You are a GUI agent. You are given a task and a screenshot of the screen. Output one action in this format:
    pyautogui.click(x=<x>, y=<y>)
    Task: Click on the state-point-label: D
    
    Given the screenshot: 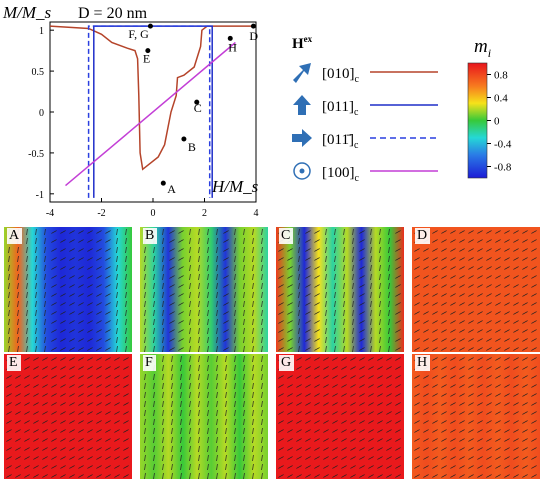 What is the action you would take?
    pyautogui.click(x=253, y=36)
    